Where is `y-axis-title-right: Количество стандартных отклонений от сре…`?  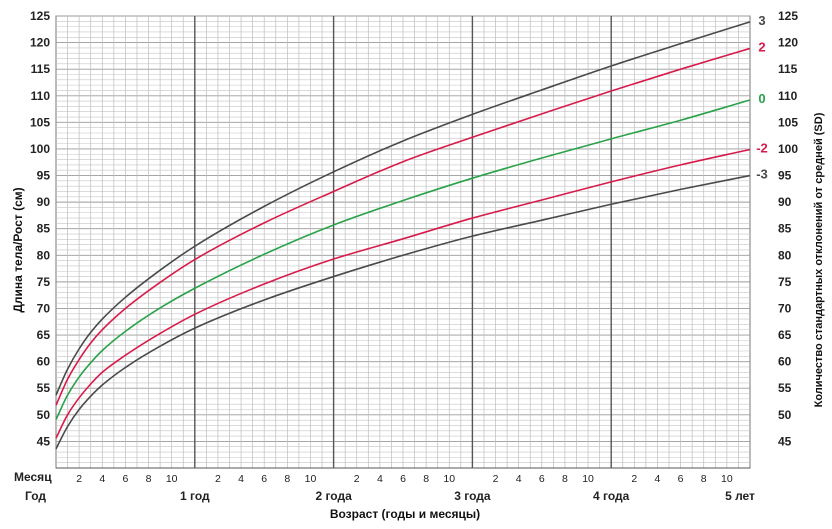
y-axis-title-right: Количество стандартных отклонений от сре… is located at coordinates (819, 259).